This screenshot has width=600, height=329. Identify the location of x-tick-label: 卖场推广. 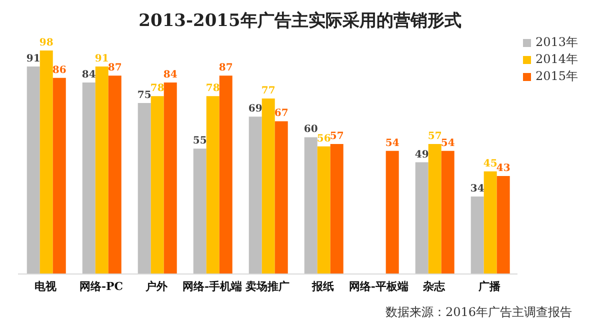
(268, 286).